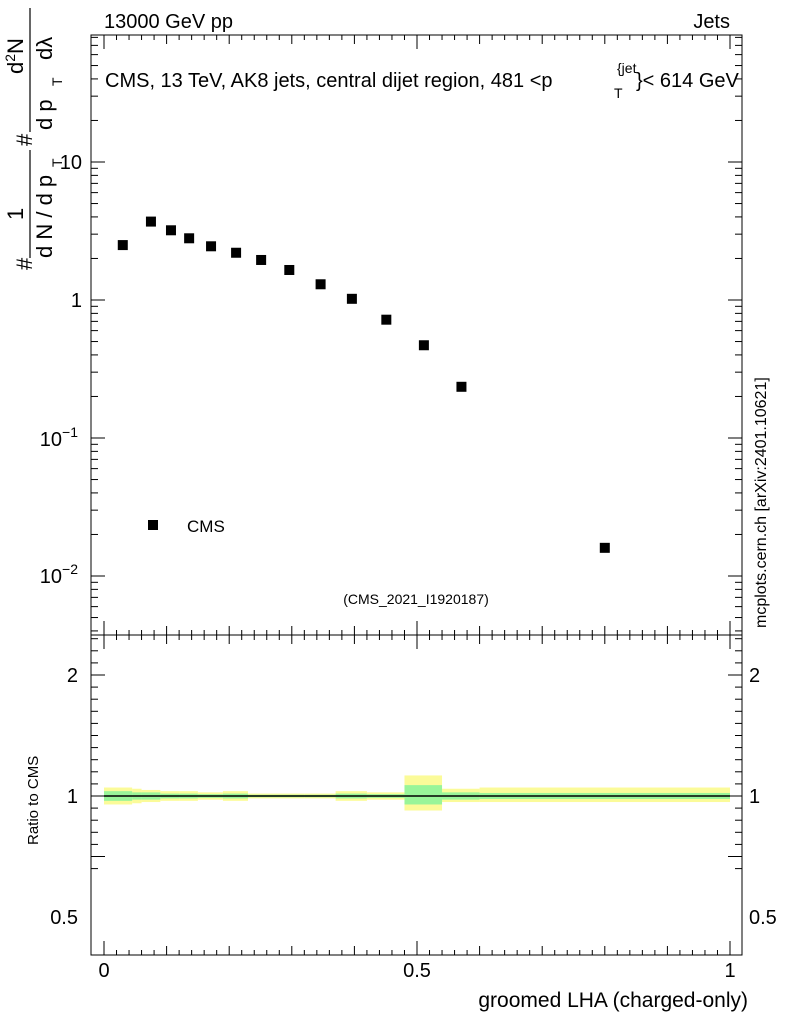 This screenshot has height=1024, width=786. Describe the element at coordinates (24, 263) in the screenshot. I see `ylabel-hash: #` at that location.